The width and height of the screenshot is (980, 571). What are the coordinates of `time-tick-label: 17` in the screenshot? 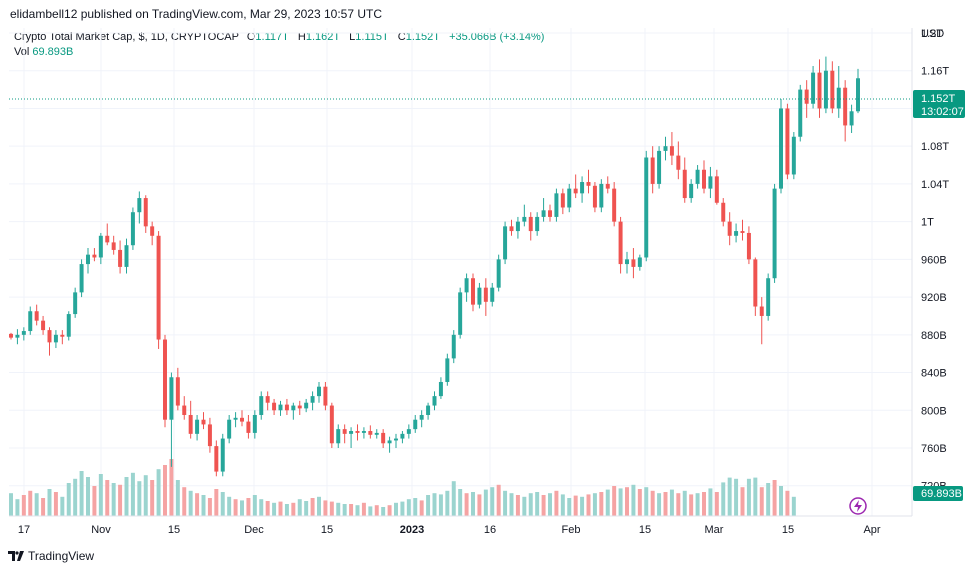 It's located at (24, 530).